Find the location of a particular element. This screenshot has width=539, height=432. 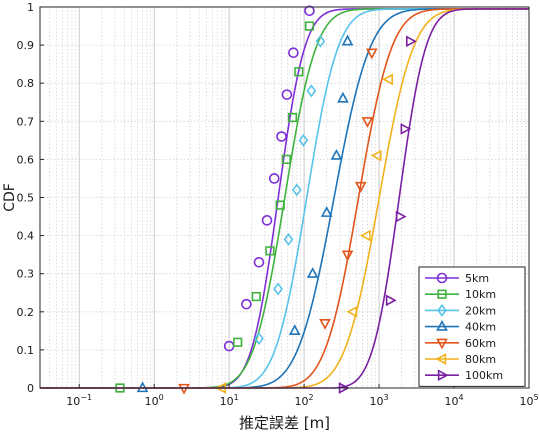

legend-item-40km: 40km is located at coordinates (460, 326).